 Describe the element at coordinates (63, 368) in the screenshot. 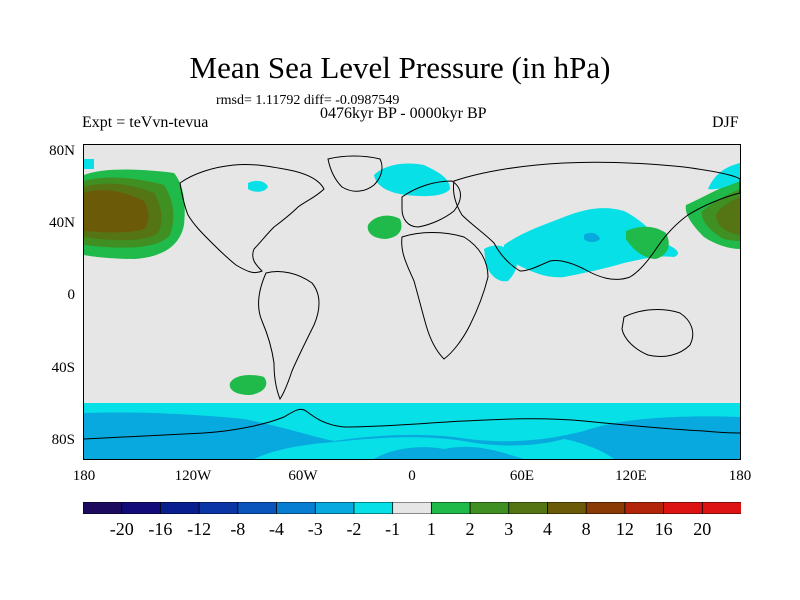

I see `lat-label-40s: 40S` at that location.